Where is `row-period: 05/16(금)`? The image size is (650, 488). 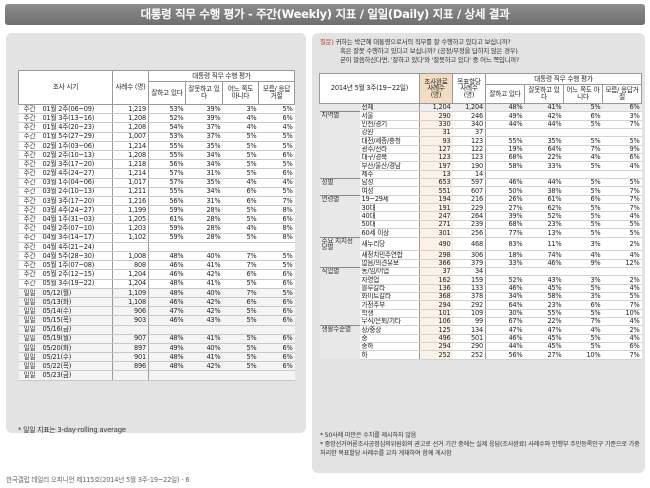 row-period: 05/16(금) is located at coordinates (76, 330).